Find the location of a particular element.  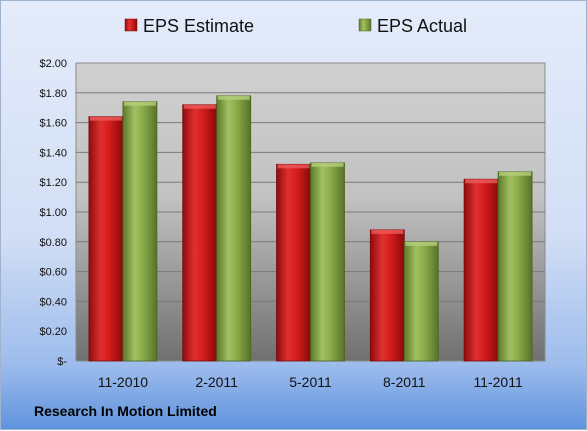

y-tick-label: $0.60 is located at coordinates (53, 273).